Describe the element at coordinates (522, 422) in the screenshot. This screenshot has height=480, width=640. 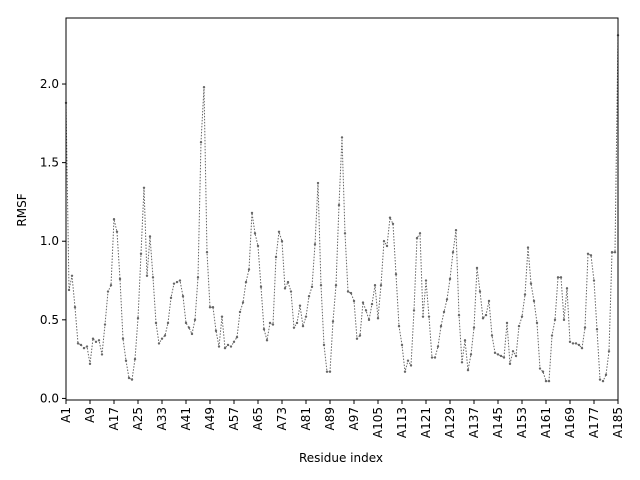
I see `x-tick-label: A153` at that location.